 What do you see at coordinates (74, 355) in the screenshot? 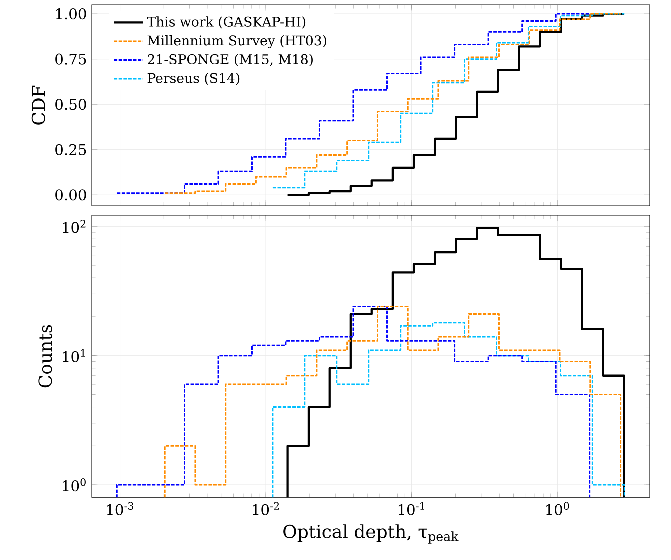
I see `y-tick-label: 10$^{1}$` at bounding box center [74, 355].